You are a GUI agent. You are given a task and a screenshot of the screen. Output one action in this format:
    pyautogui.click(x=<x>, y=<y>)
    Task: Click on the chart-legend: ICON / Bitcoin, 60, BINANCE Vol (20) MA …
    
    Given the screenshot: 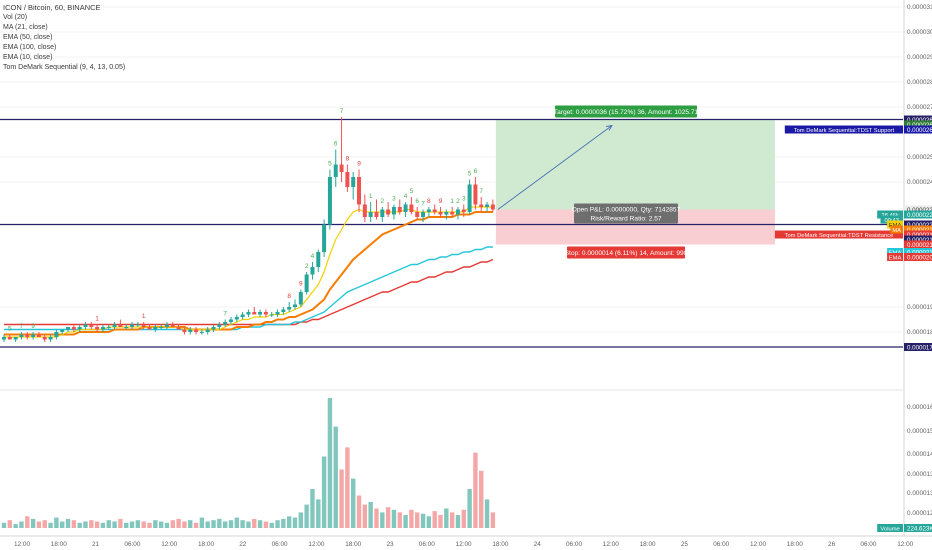 What is the action you would take?
    pyautogui.click(x=64, y=38)
    